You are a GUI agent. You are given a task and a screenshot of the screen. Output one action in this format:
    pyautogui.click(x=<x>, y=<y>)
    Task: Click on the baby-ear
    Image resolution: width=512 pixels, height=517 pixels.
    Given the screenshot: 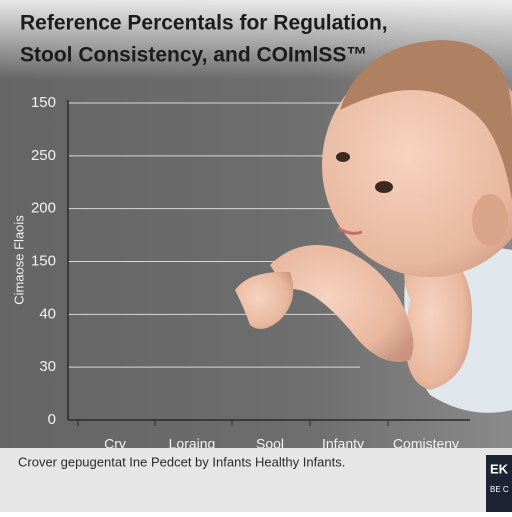 What is the action you would take?
    pyautogui.click(x=490, y=220)
    